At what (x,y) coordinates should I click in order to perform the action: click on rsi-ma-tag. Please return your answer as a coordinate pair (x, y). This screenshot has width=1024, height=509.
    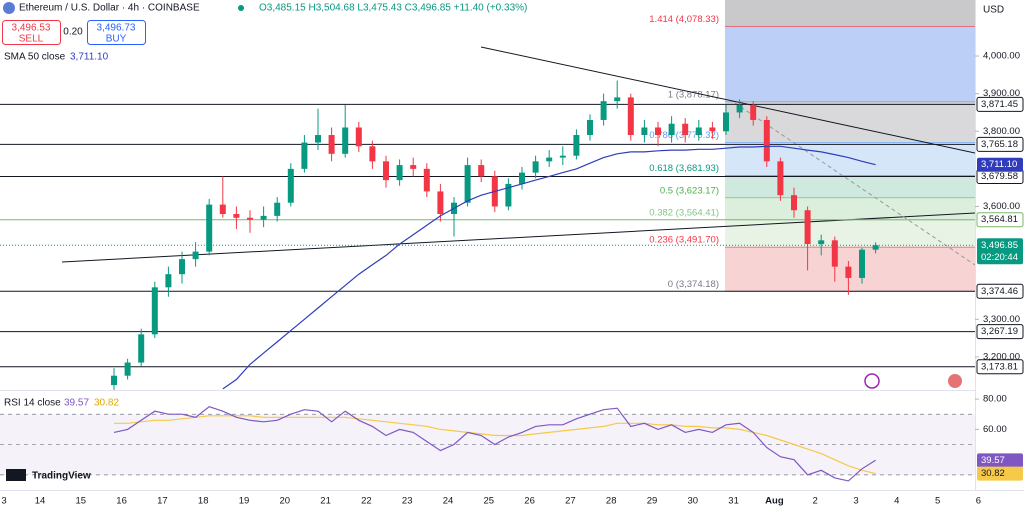
    Looking at the image, I should click on (1000, 473).